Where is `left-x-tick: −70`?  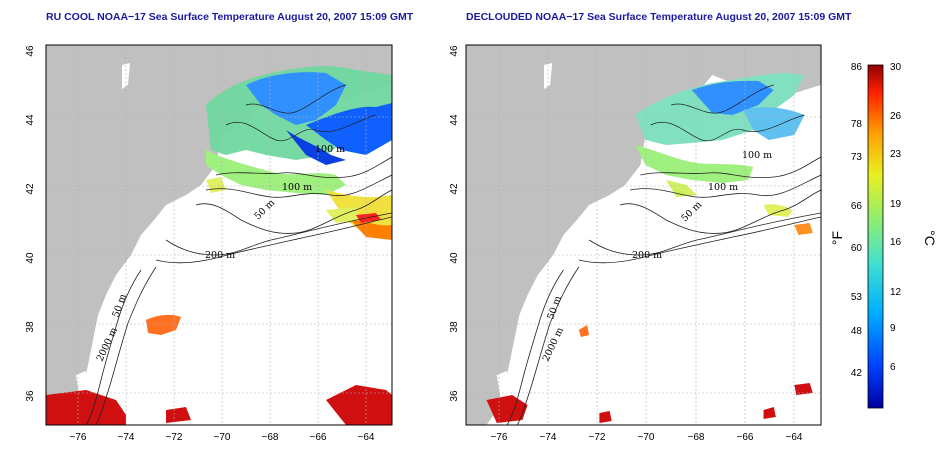
left-x-tick: −70 is located at coordinates (222, 437).